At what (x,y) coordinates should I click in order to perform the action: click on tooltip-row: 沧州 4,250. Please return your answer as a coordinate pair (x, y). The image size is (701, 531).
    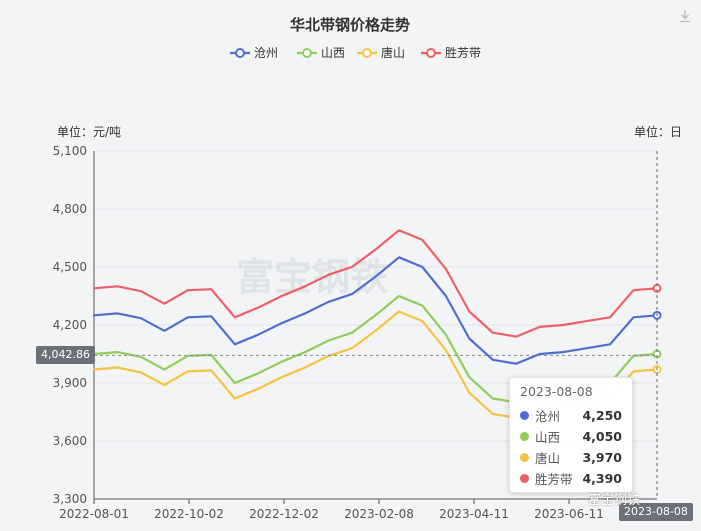
    Looking at the image, I should click on (571, 415).